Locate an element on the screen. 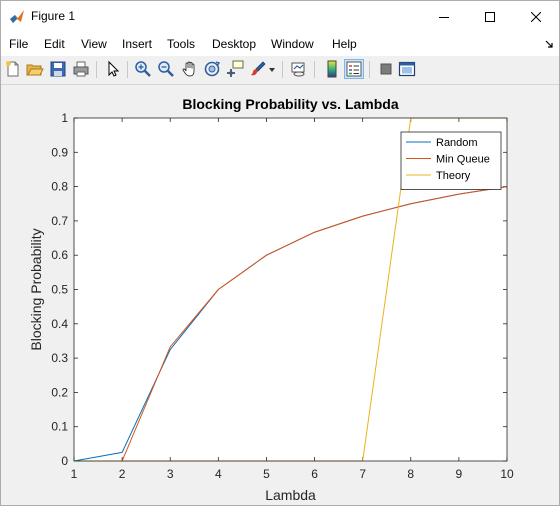  maximize-button is located at coordinates (490, 16).